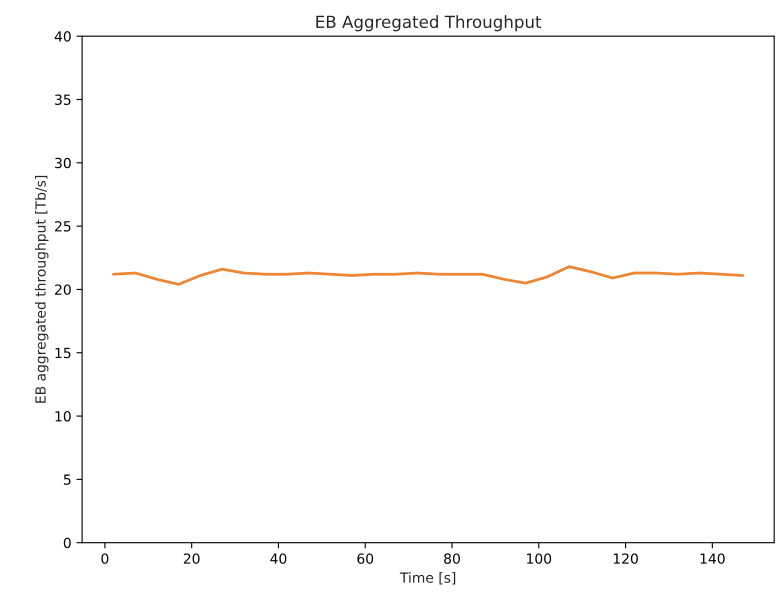 The width and height of the screenshot is (782, 603). I want to click on x-tick-label: 40, so click(278, 558).